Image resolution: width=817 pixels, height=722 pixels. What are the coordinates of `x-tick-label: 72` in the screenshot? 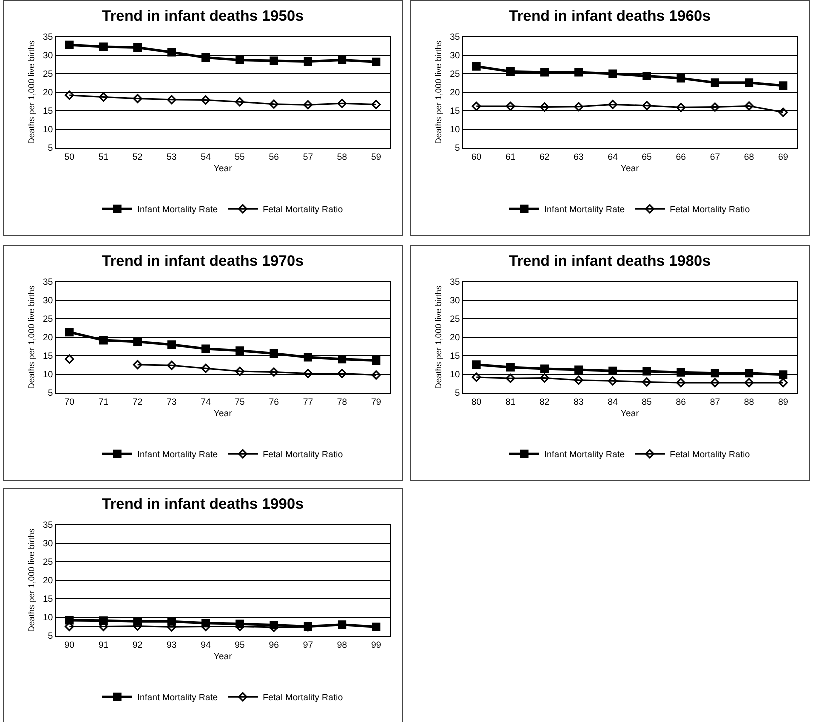 It's located at (137, 401).